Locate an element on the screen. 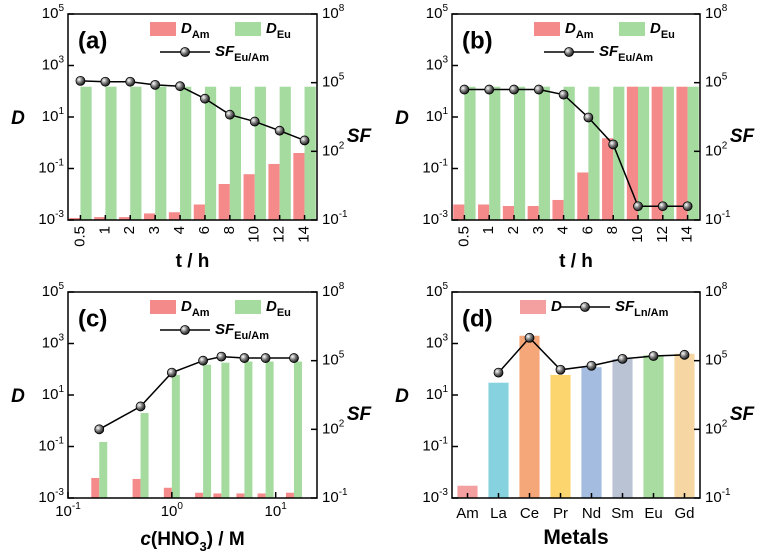 The height and width of the screenshot is (558, 774). x-tick-label: 10 is located at coordinates (637, 234).